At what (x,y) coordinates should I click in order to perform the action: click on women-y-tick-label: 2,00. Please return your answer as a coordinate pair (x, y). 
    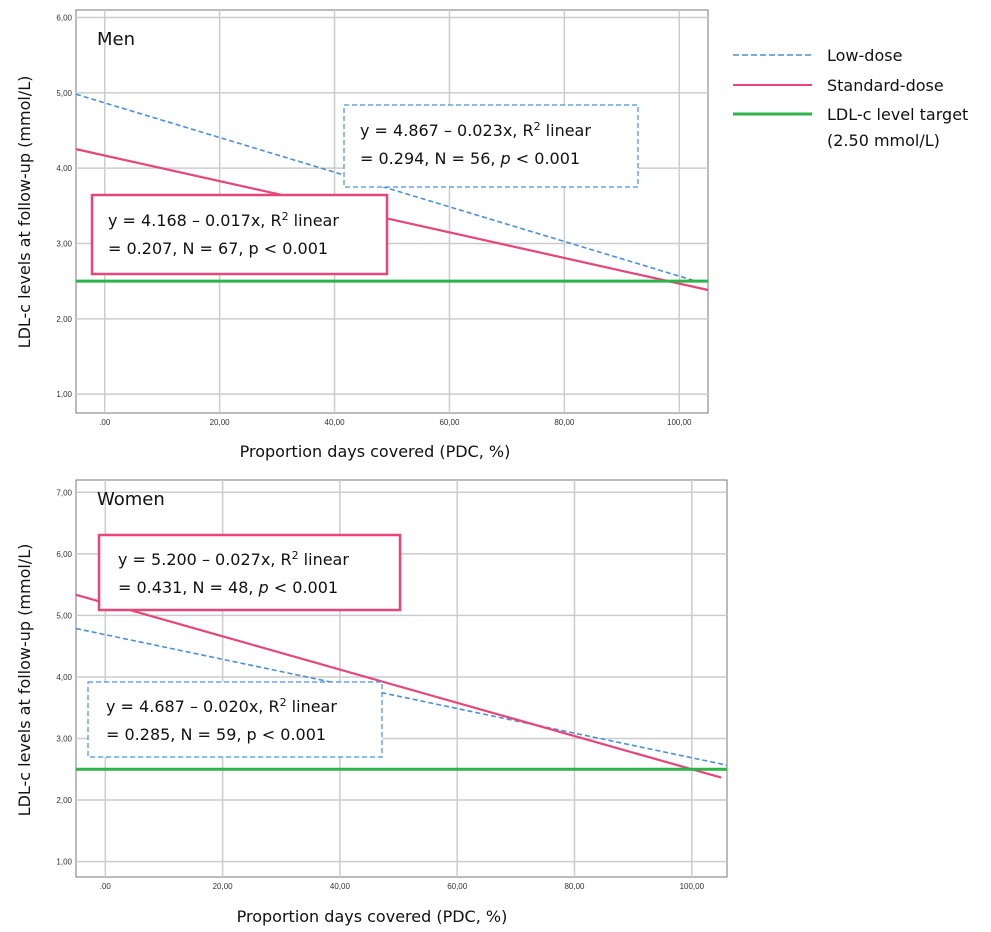
    Looking at the image, I should click on (64, 800).